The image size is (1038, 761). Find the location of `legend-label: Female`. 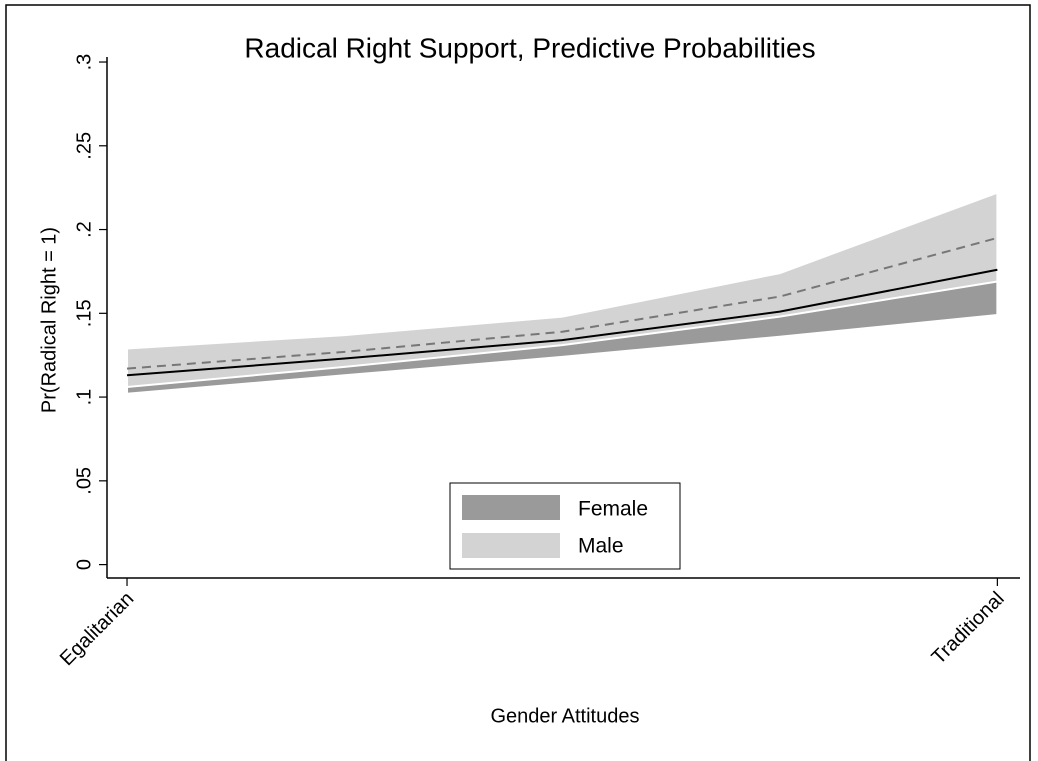

legend-label: Female is located at coordinates (613, 509).